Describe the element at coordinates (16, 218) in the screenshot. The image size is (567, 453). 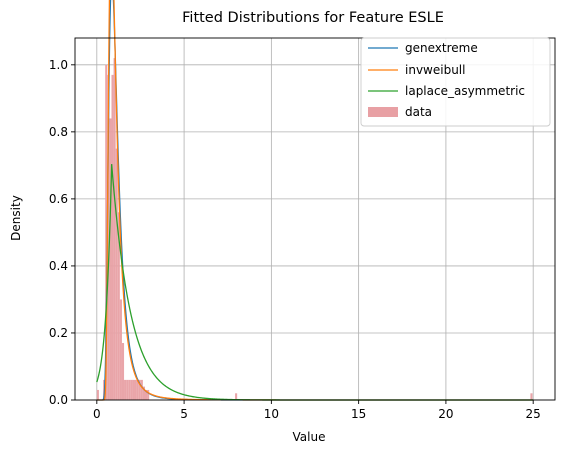
I see `y-axis-label: Density` at that location.